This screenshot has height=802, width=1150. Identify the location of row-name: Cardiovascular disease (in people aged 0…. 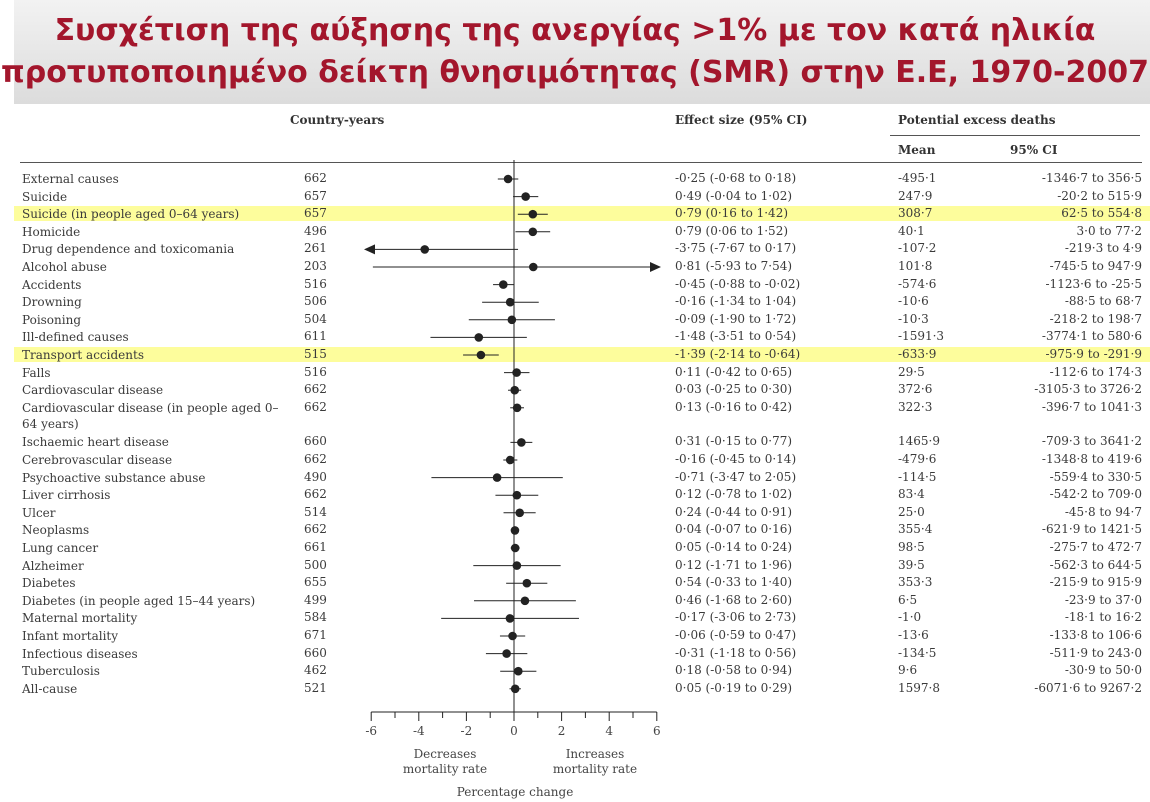
(150, 415).